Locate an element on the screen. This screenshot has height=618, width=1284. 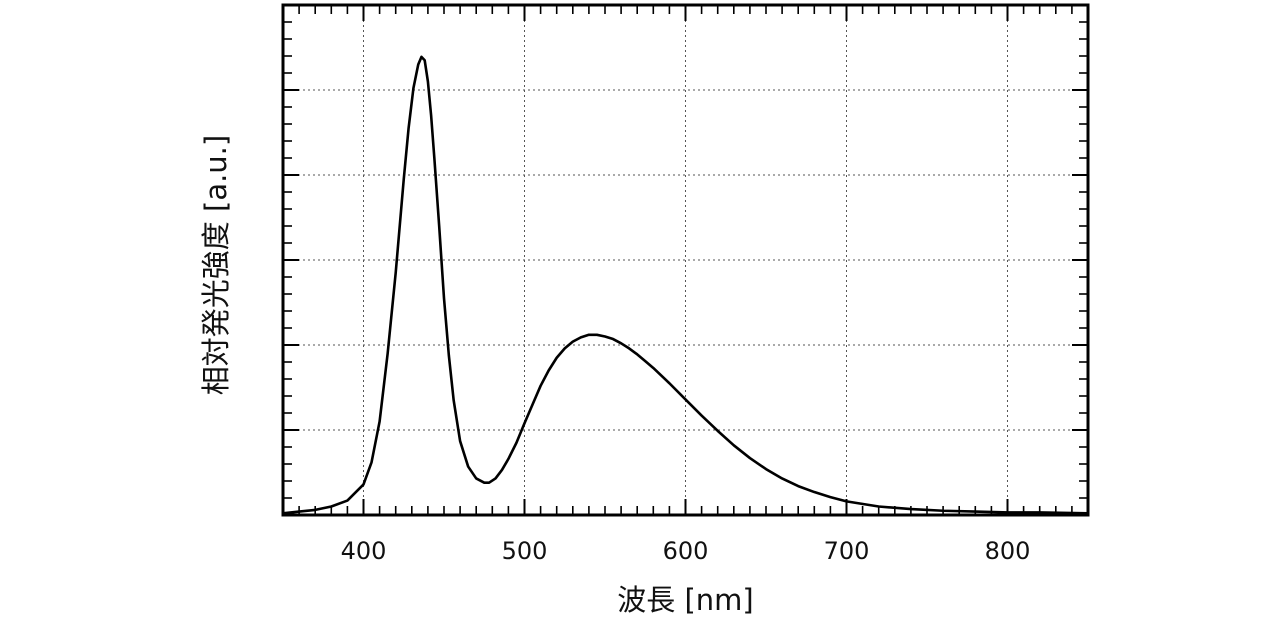
x-tick-label: 800 is located at coordinates (1008, 551).